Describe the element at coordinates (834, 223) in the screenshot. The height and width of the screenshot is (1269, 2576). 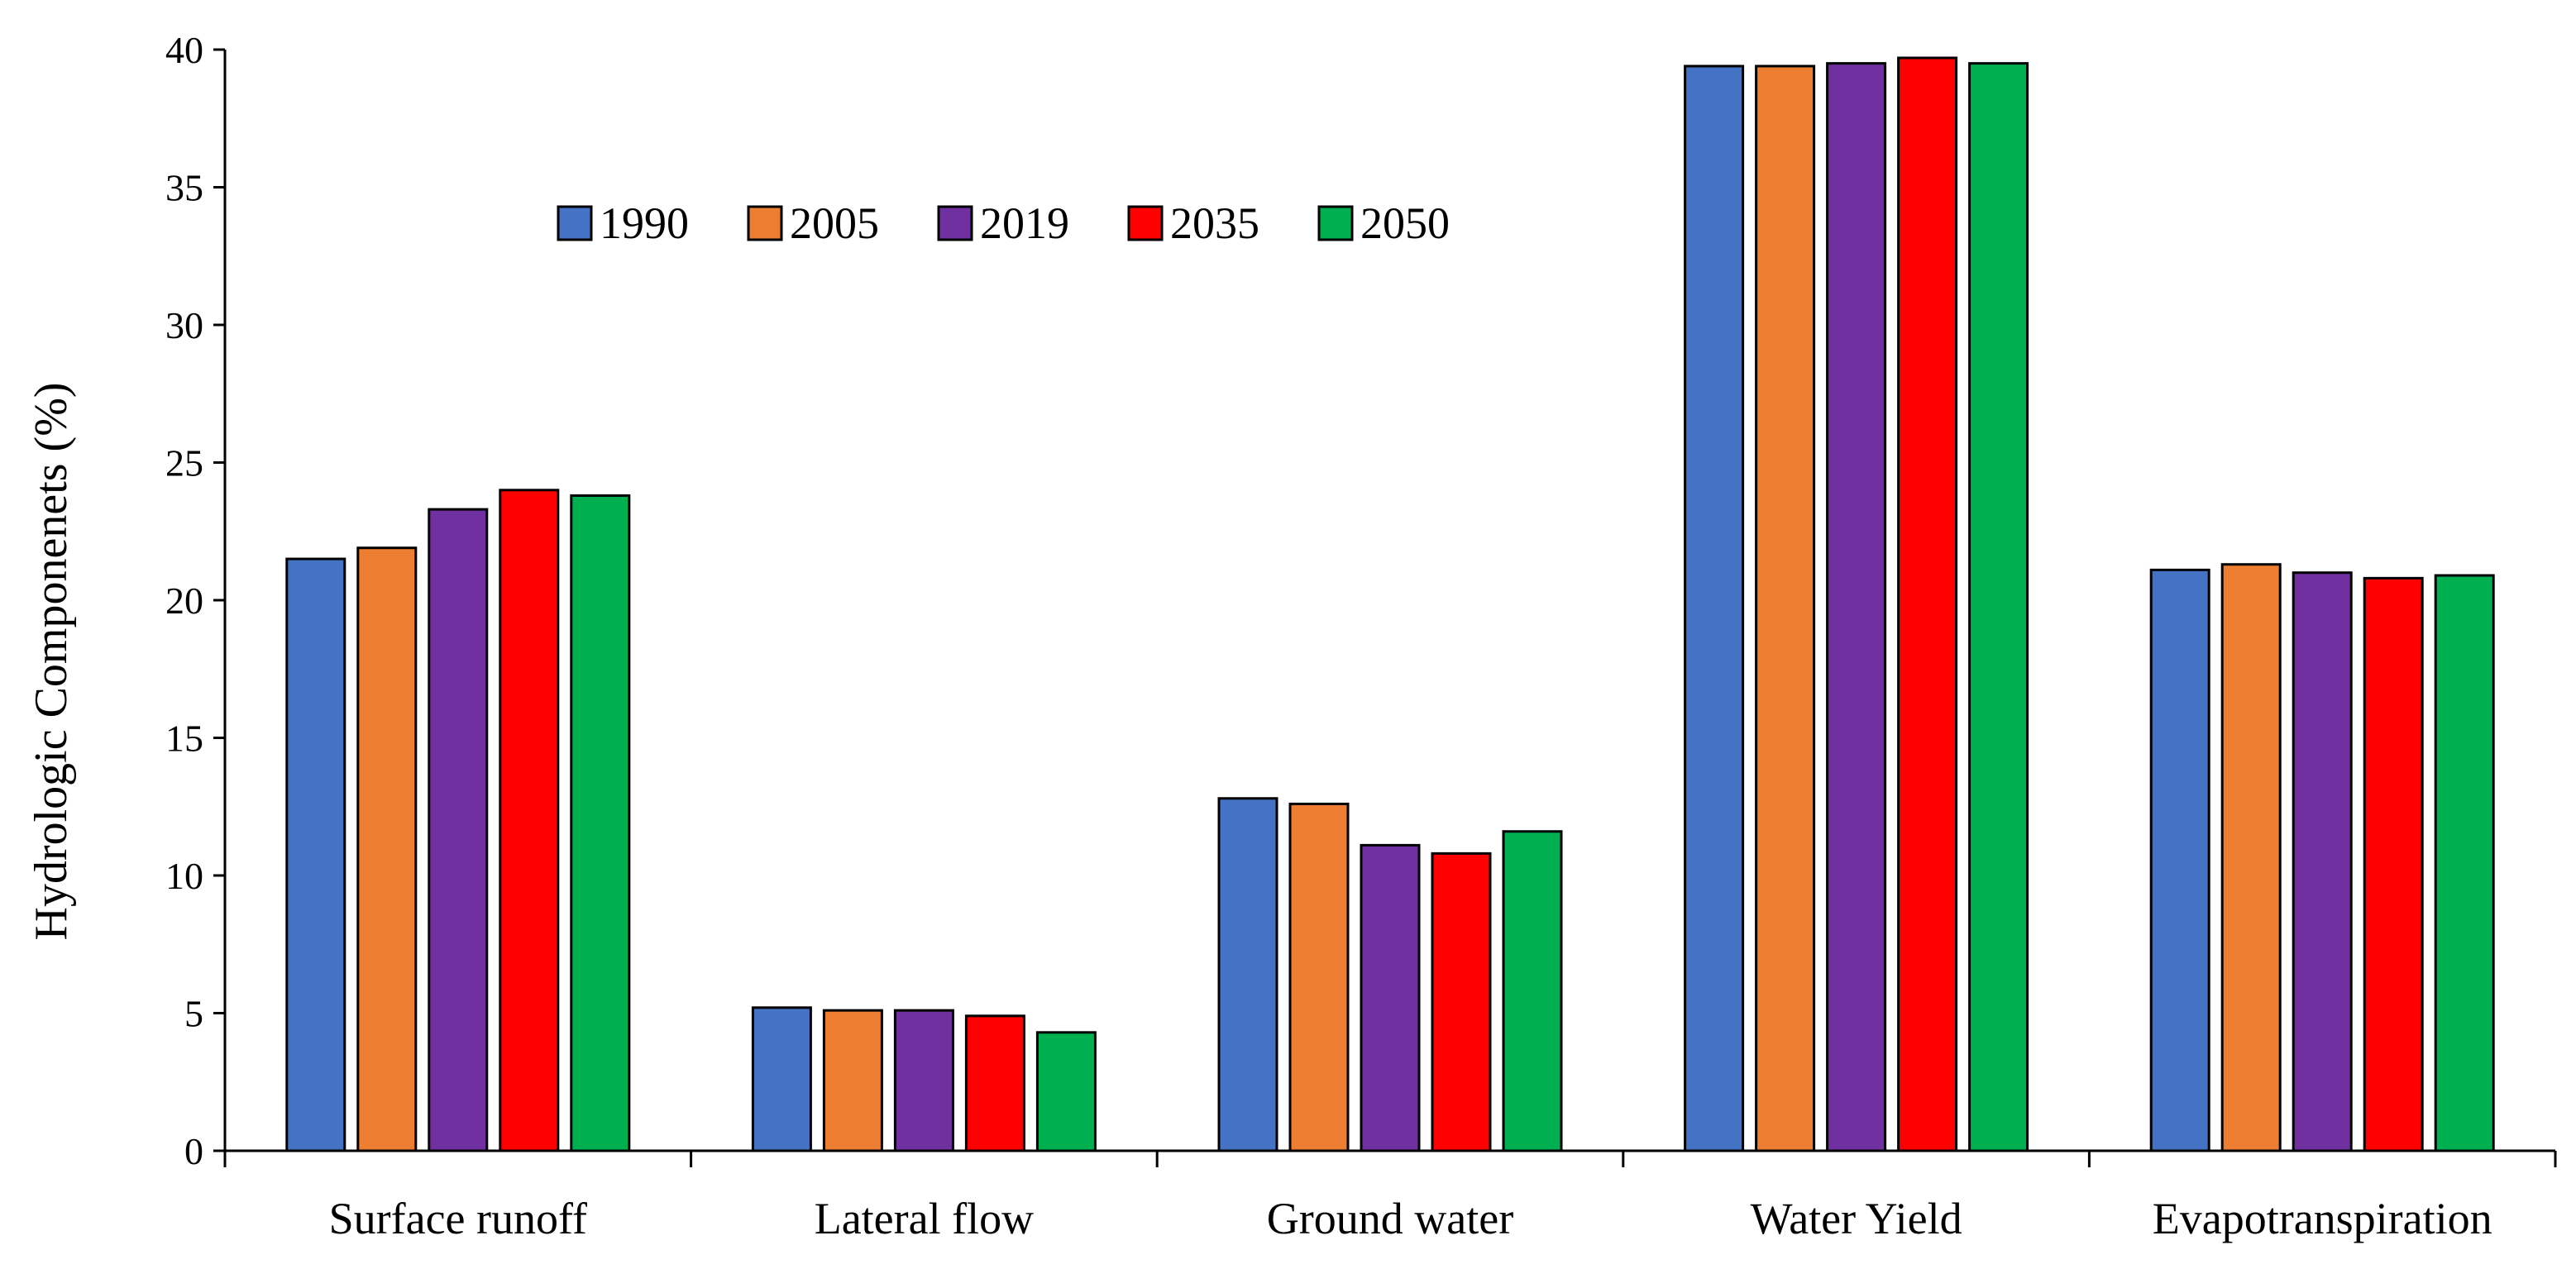
I see `legend-label-2005: 2005` at that location.